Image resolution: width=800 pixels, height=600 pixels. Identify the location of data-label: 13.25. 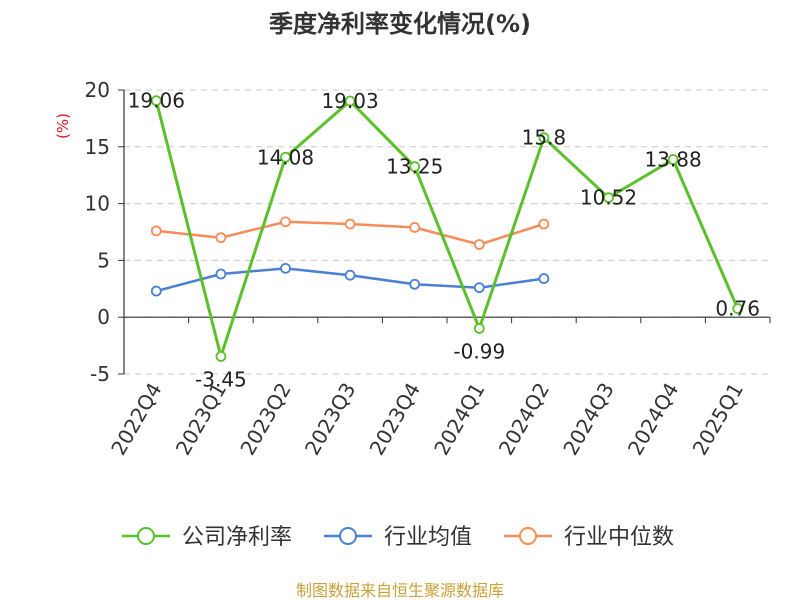
(414, 167).